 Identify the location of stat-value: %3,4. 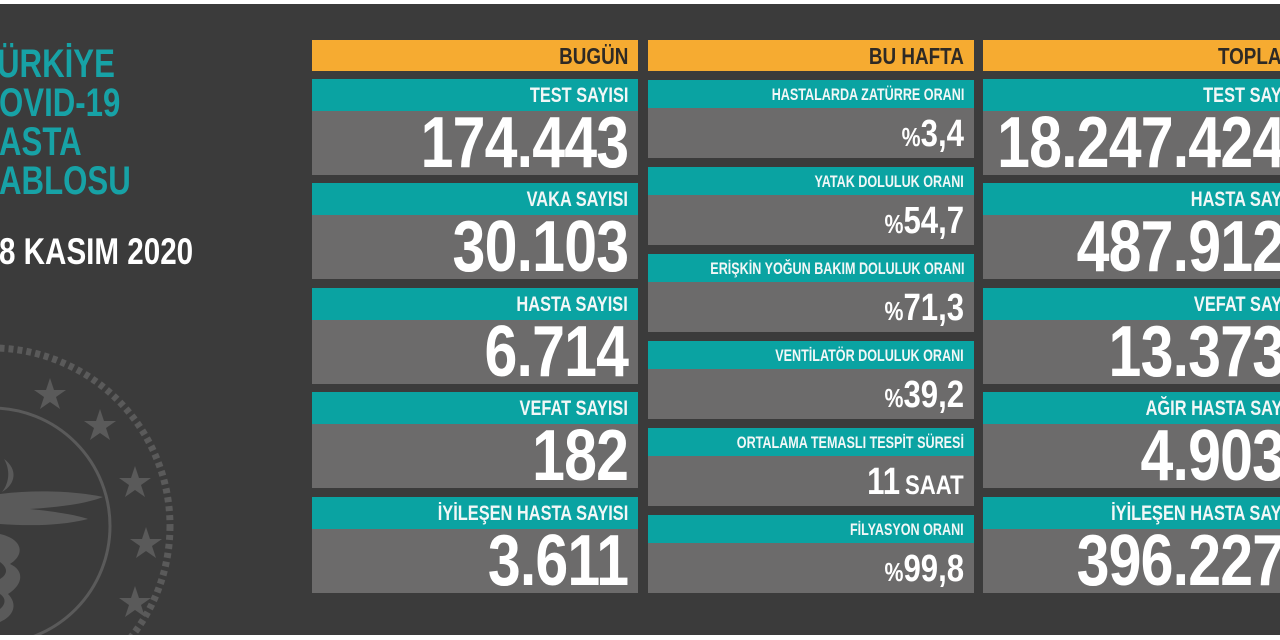
(932, 134).